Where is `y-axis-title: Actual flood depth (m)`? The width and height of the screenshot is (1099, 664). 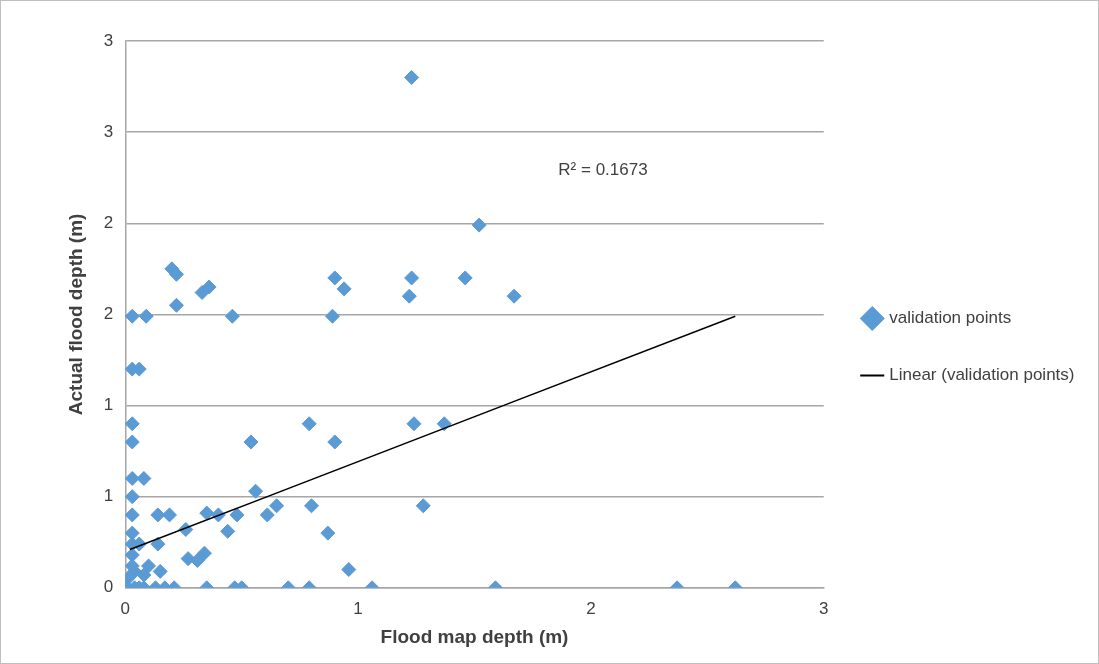 y-axis-title: Actual flood depth (m) is located at coordinates (75, 314).